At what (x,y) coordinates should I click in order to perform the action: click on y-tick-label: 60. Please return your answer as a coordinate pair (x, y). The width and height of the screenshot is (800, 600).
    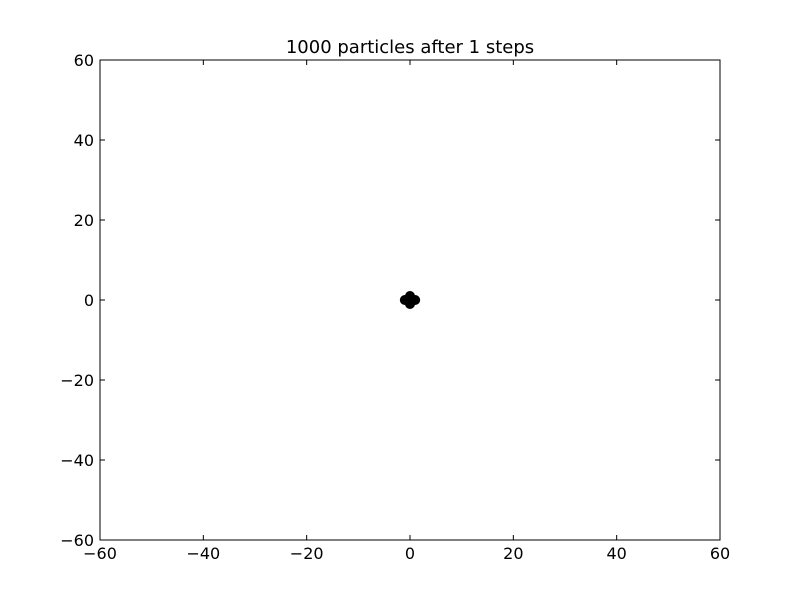
    Looking at the image, I should click on (84, 60).